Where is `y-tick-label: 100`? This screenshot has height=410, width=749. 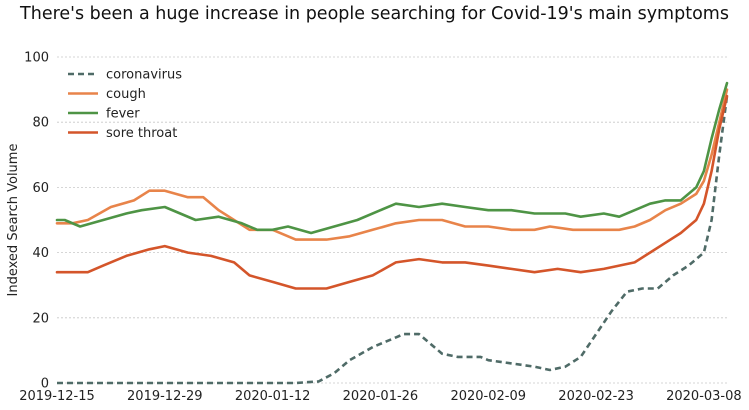
y-tick-label: 100 is located at coordinates (36, 58).